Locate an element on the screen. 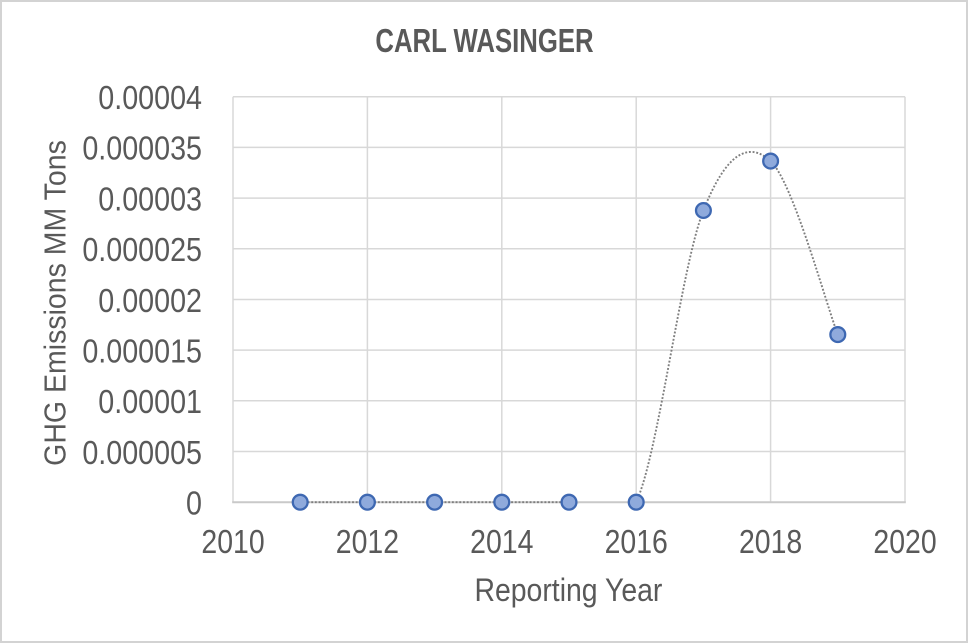  svg-text: 2020 is located at coordinates (904, 541).